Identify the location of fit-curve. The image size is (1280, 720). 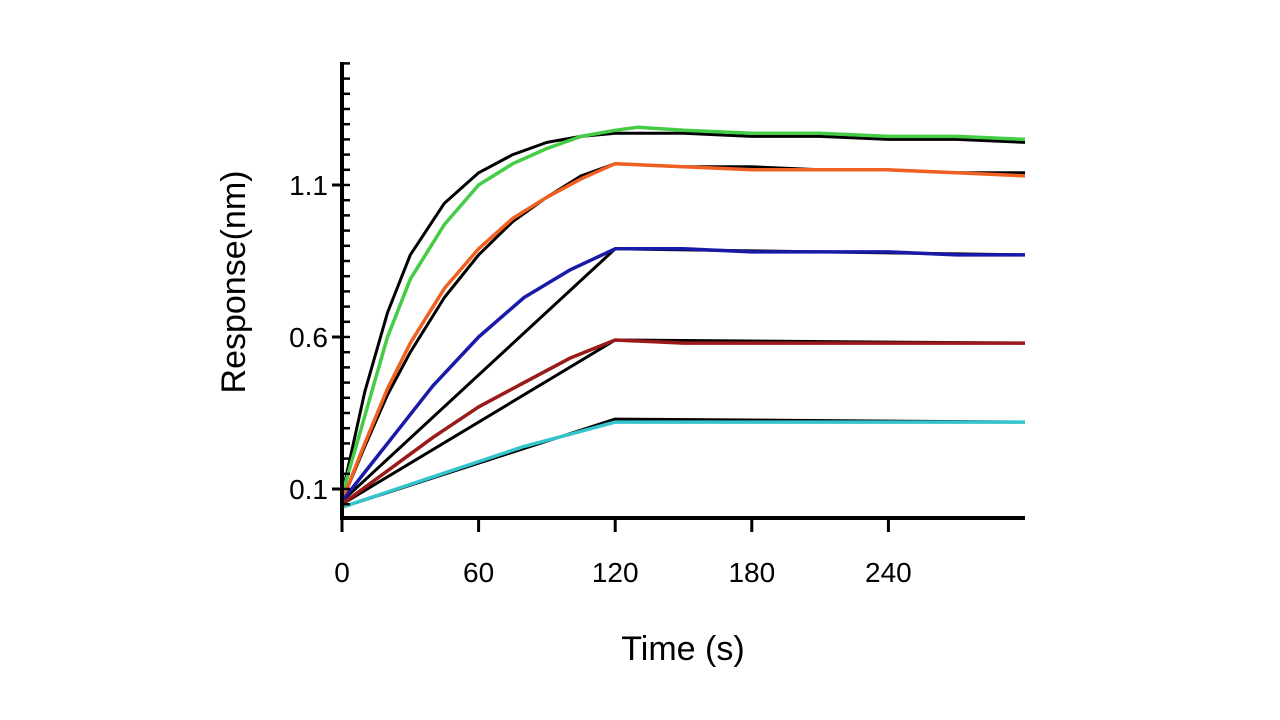
(683, 463).